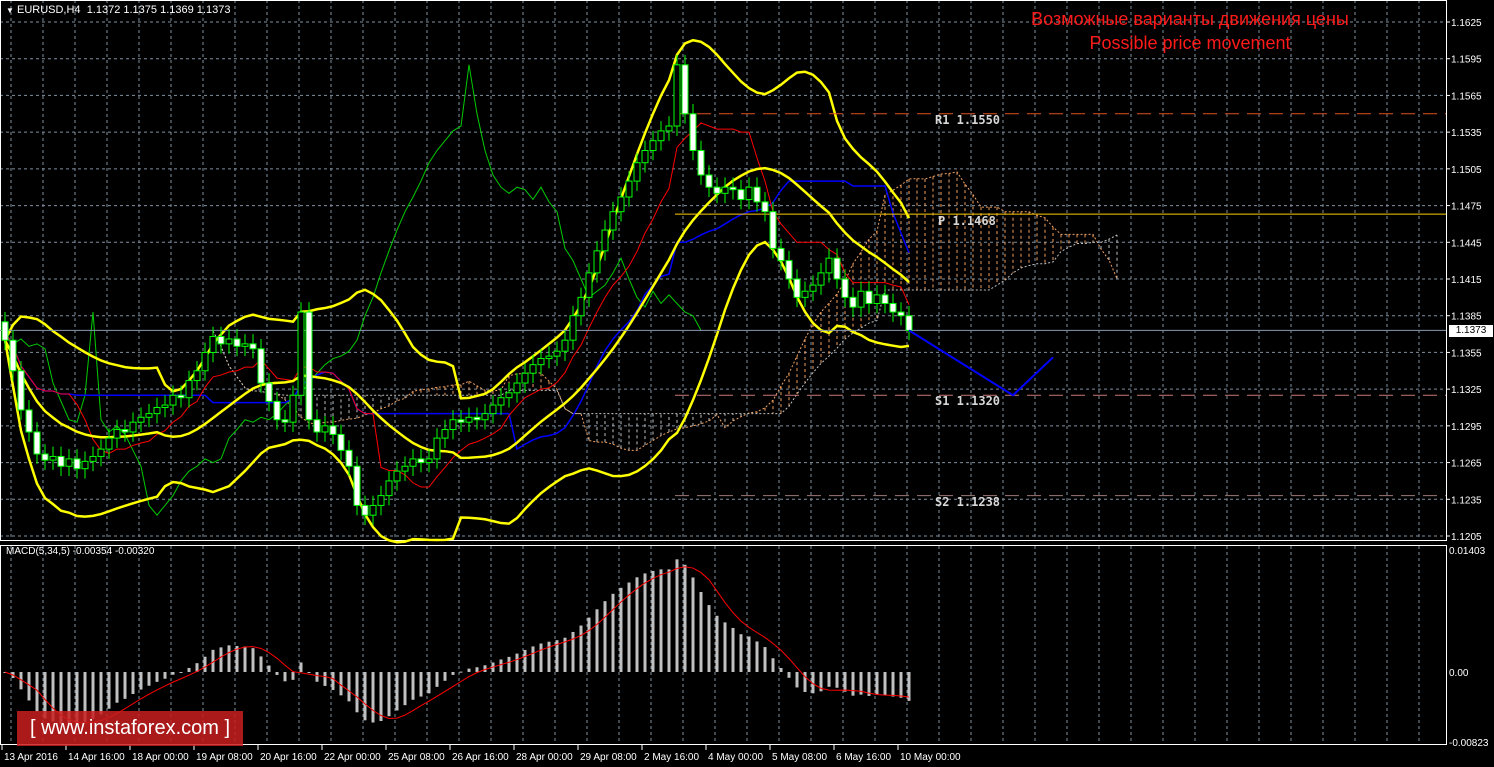 This screenshot has width=1494, height=767. I want to click on time-tick-label: 2 May 16:00, so click(671, 757).